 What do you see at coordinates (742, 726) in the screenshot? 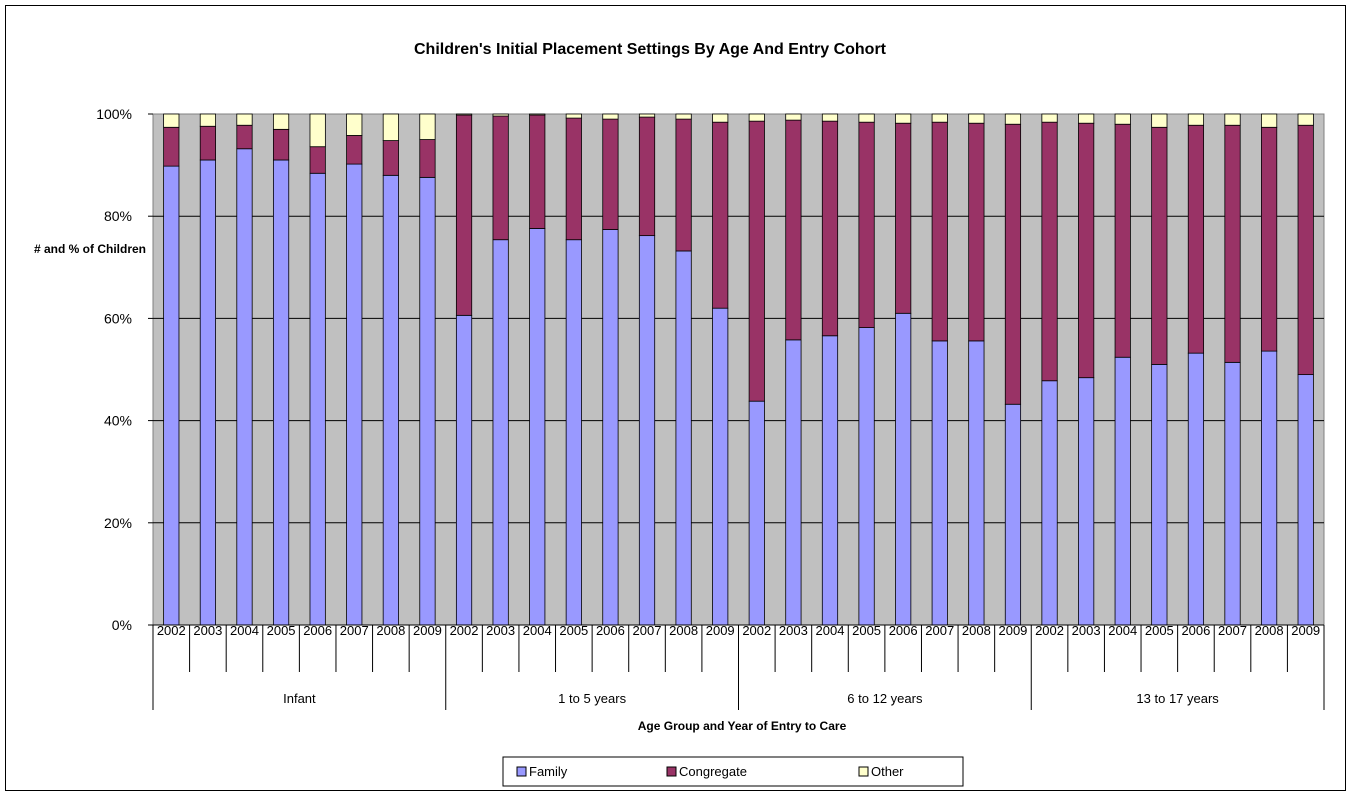
I see `x-axis-title: Age Group and Year of Entry to Care` at bounding box center [742, 726].